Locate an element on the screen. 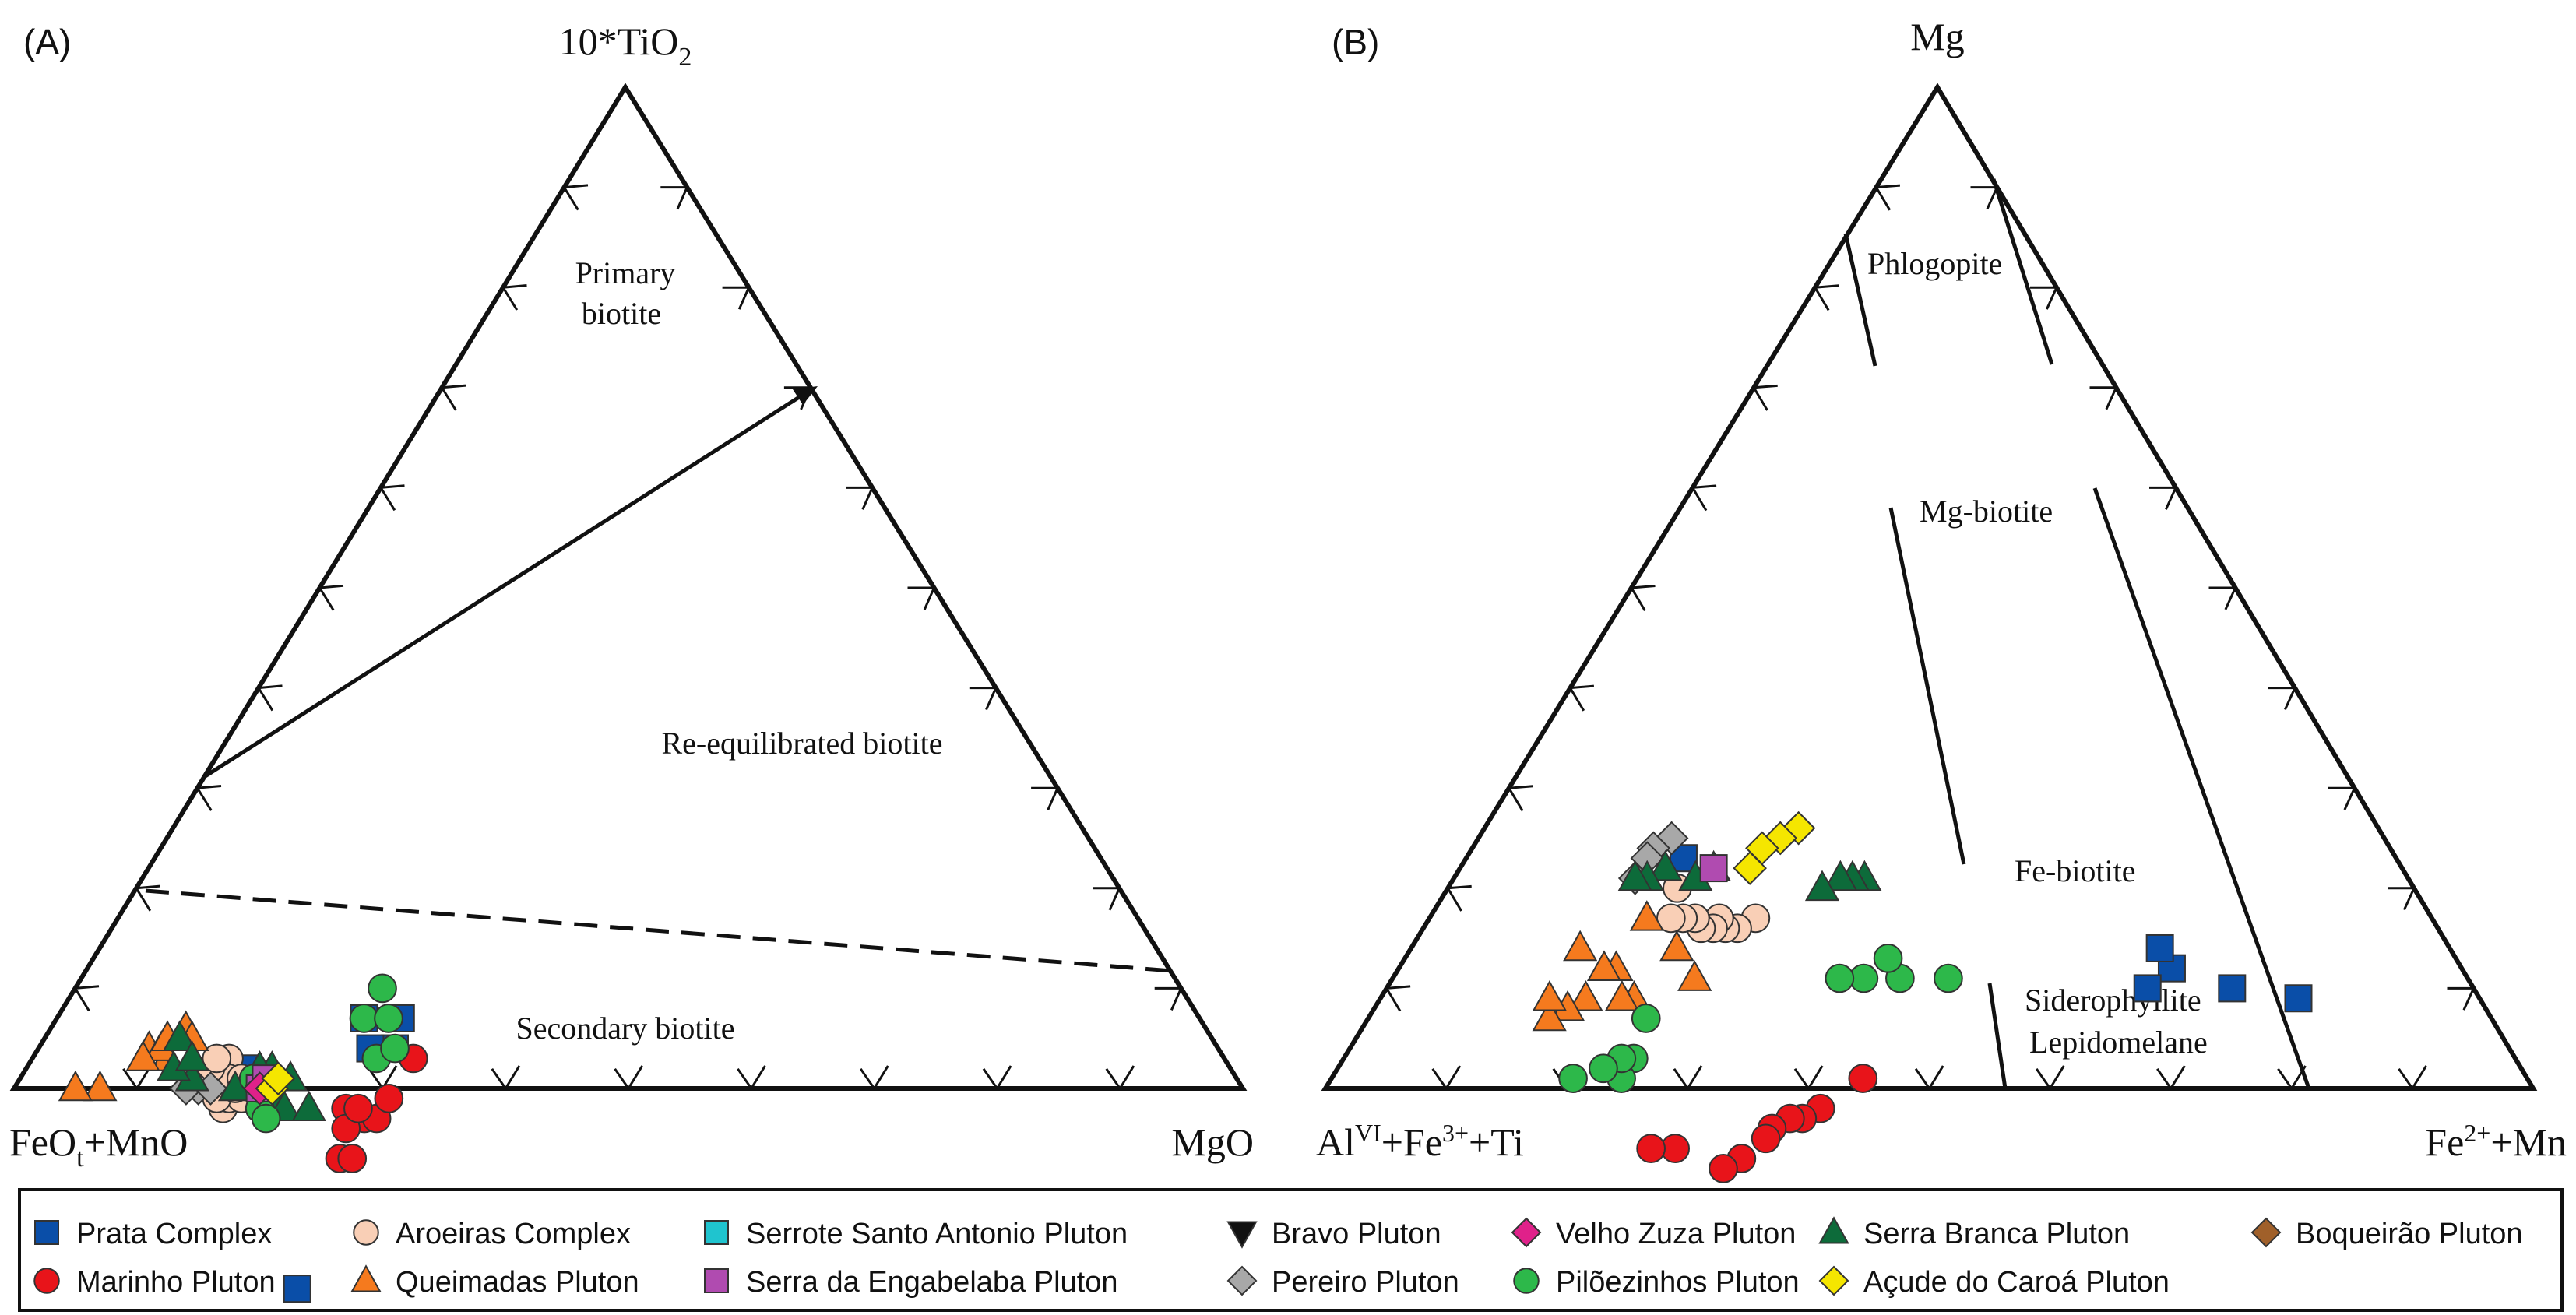  field-siderophyllite: Siderophyllite is located at coordinates (2113, 1000).